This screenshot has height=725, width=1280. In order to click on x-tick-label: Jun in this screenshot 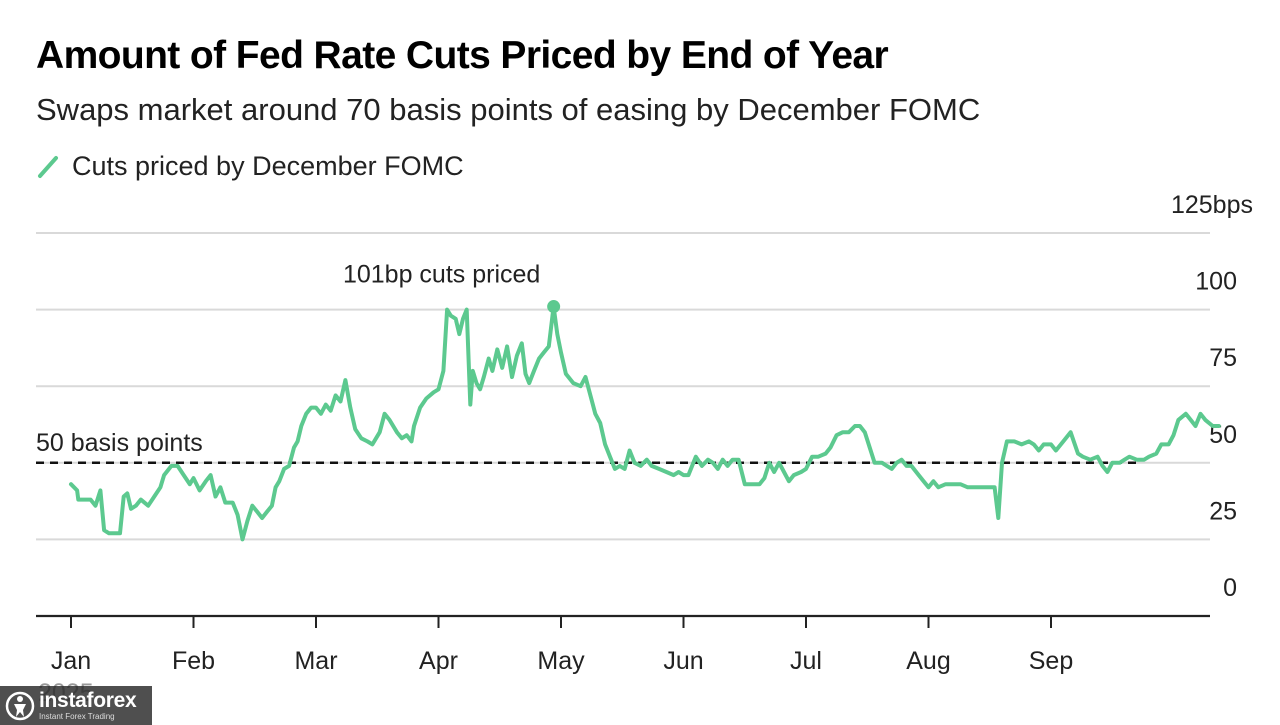, I will do `click(683, 661)`.